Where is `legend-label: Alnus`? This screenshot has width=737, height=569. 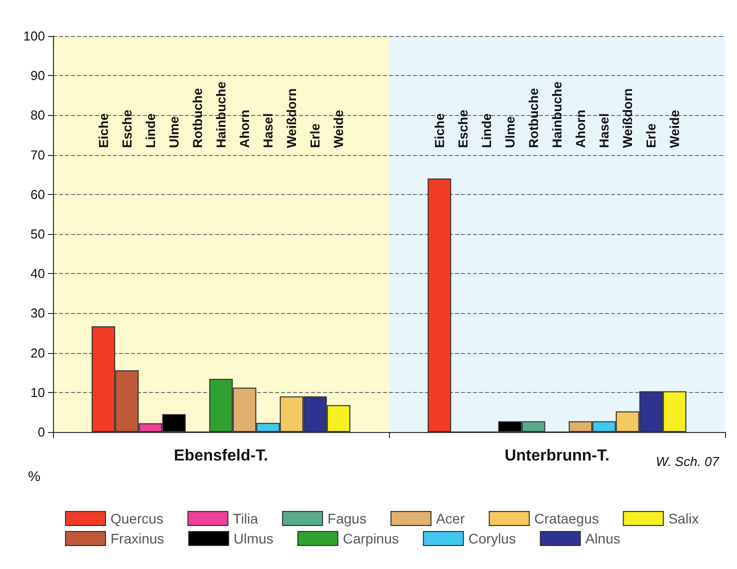 legend-label: Alnus is located at coordinates (602, 538).